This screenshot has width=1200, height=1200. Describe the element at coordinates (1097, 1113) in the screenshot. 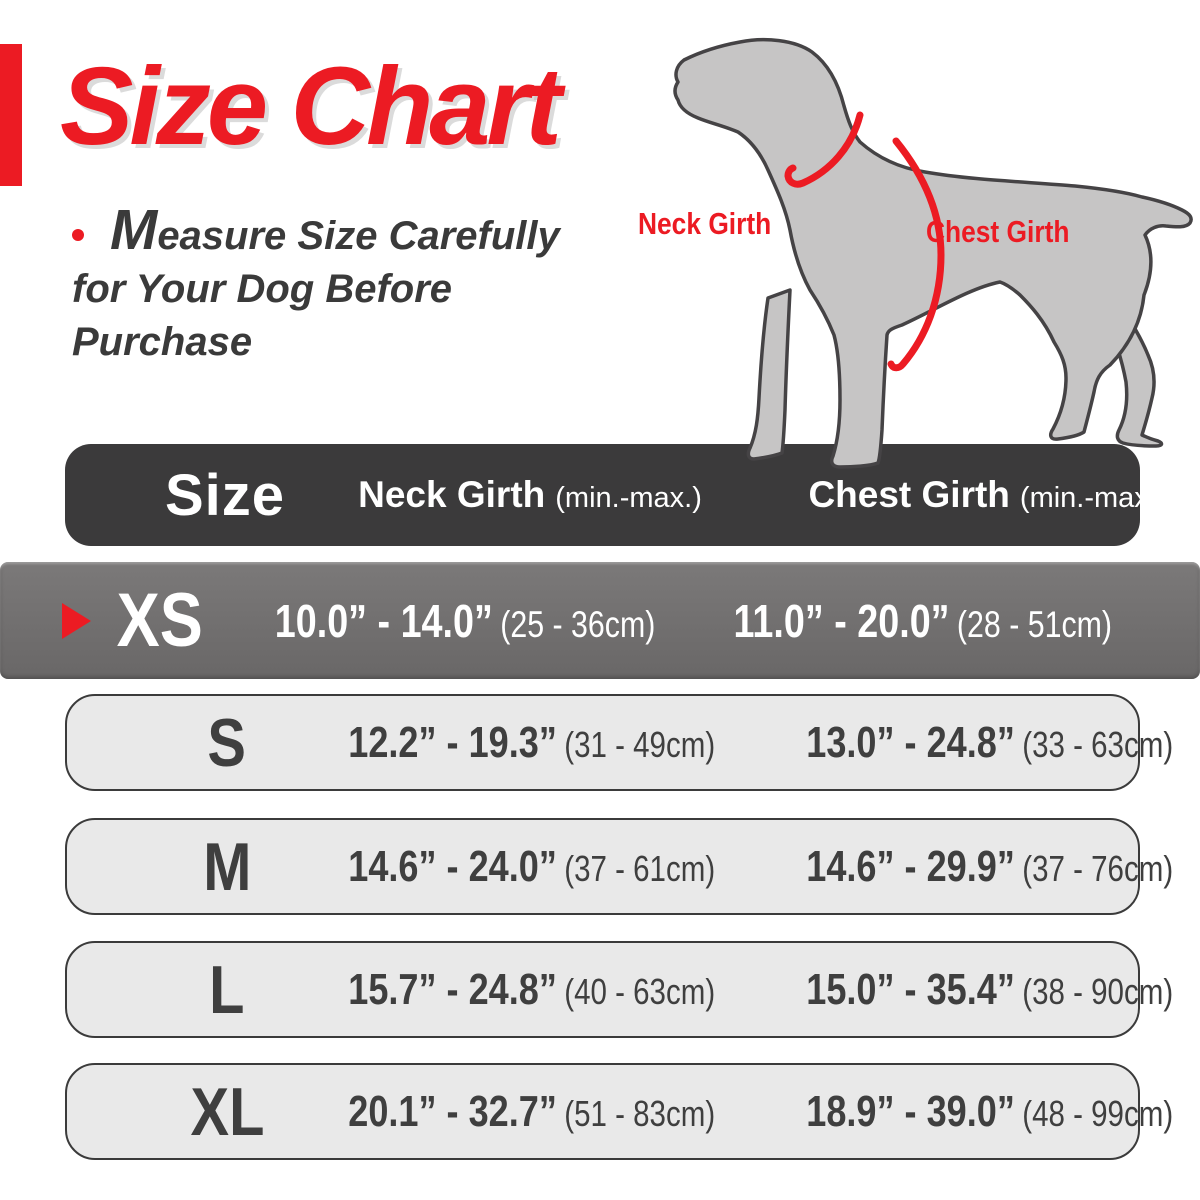

I see `chest-cm: (48 - 99cm)` at that location.